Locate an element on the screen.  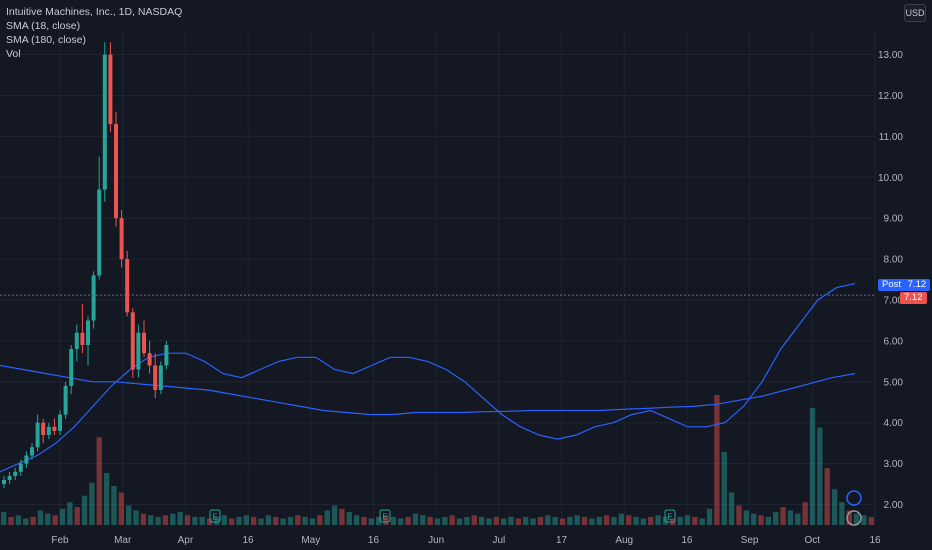
post-label: Post is located at coordinates (892, 284).